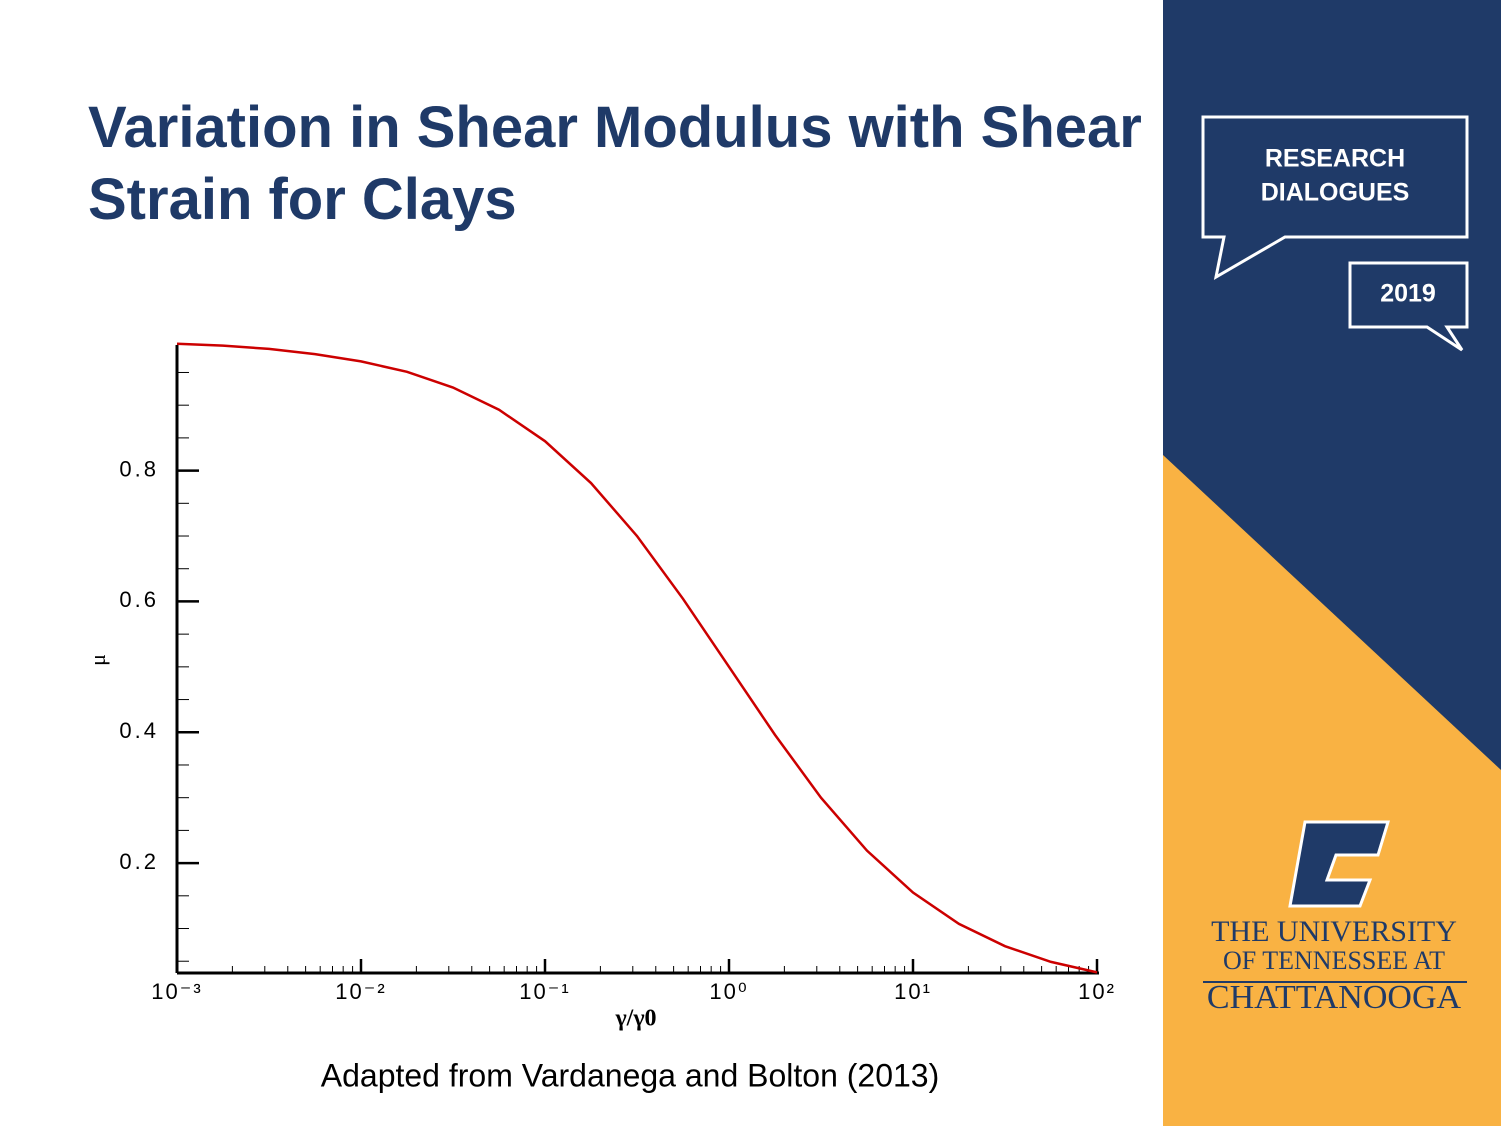  I want to click on university-name: OF TENNESSEE AT, so click(1334, 960).